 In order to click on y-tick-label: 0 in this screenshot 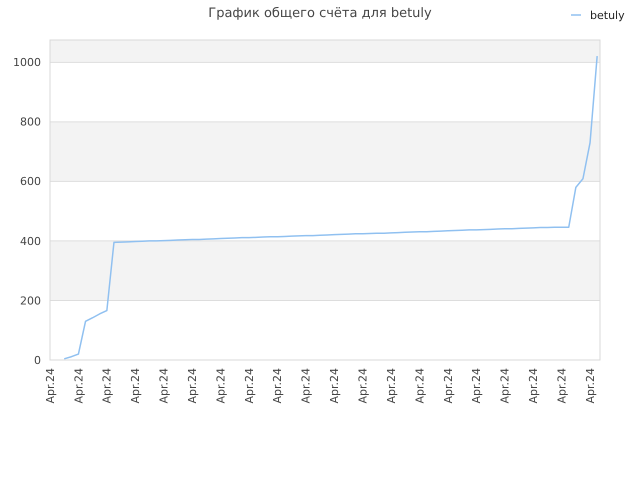, I will do `click(37, 360)`.